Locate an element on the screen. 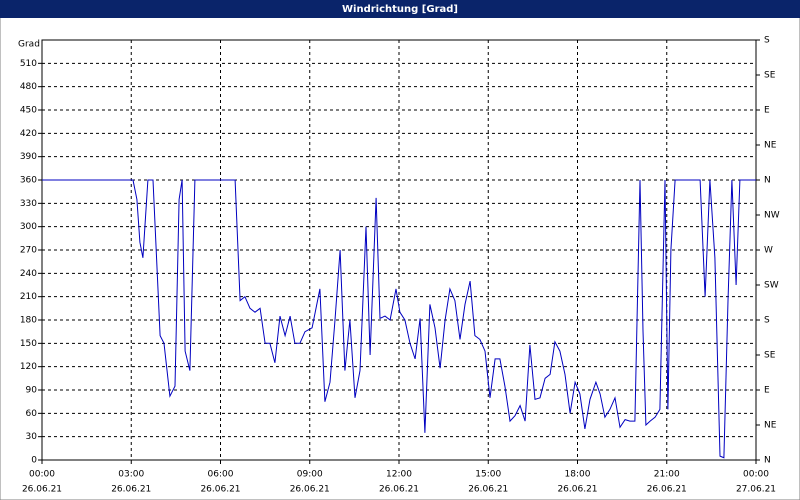 The width and height of the screenshot is (800, 500). y-tick-label: 330 is located at coordinates (28, 204).